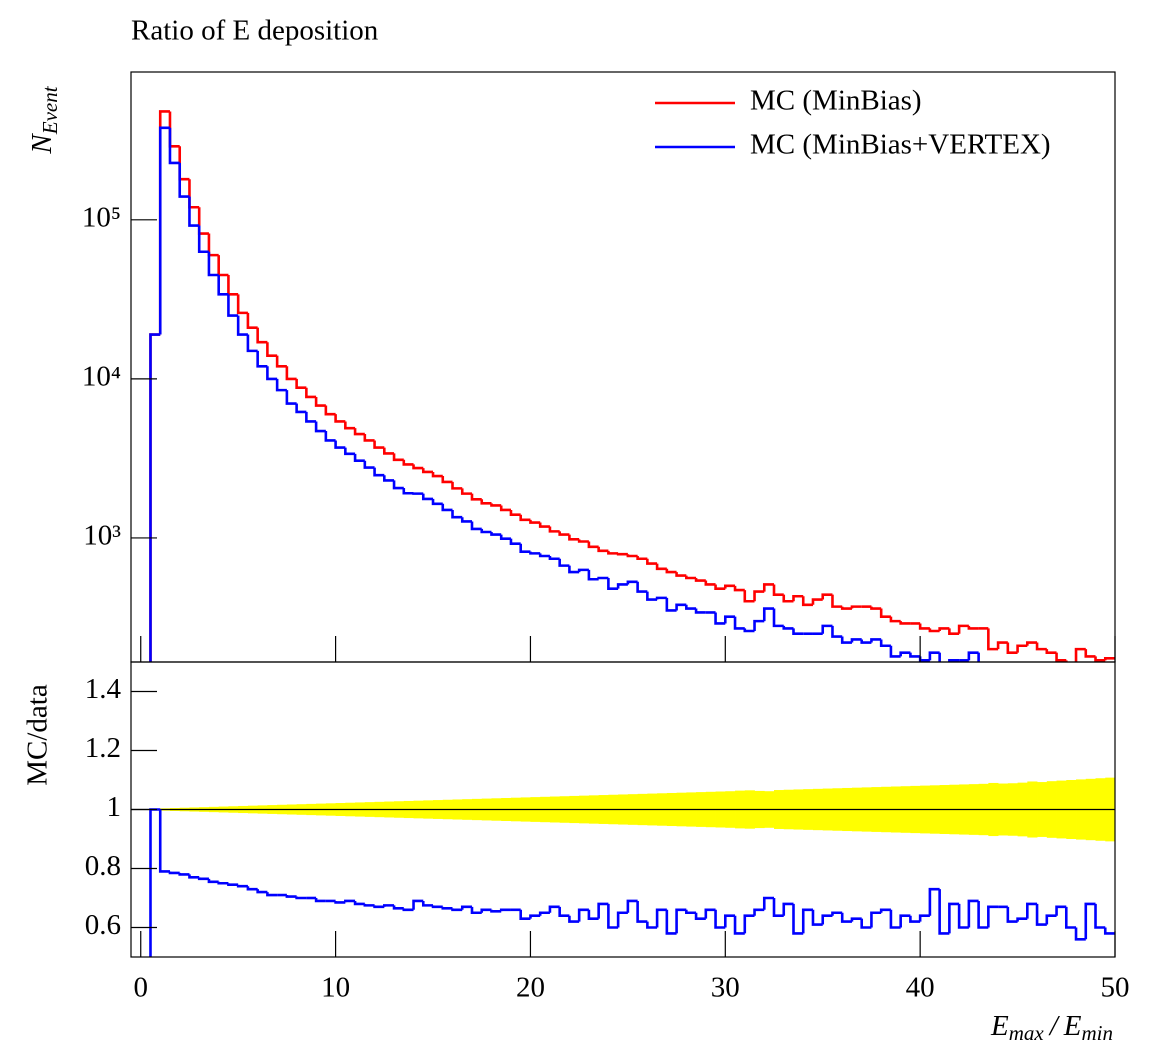 The height and width of the screenshot is (1056, 1153). I want to click on y-tick-label: 10⁴, so click(101, 377).